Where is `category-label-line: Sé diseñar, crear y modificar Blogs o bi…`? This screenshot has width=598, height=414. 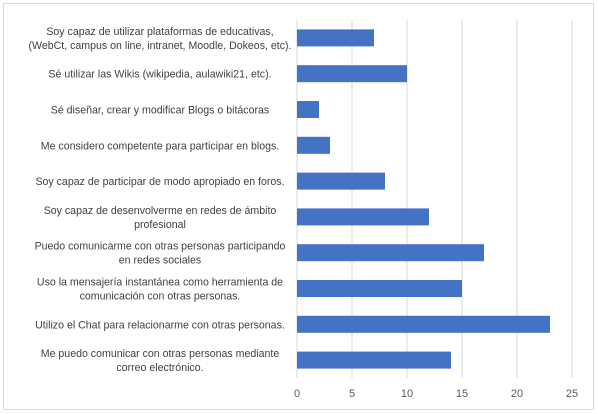 category-label-line: Sé diseñar, crear y modificar Blogs o bi… is located at coordinates (160, 111).